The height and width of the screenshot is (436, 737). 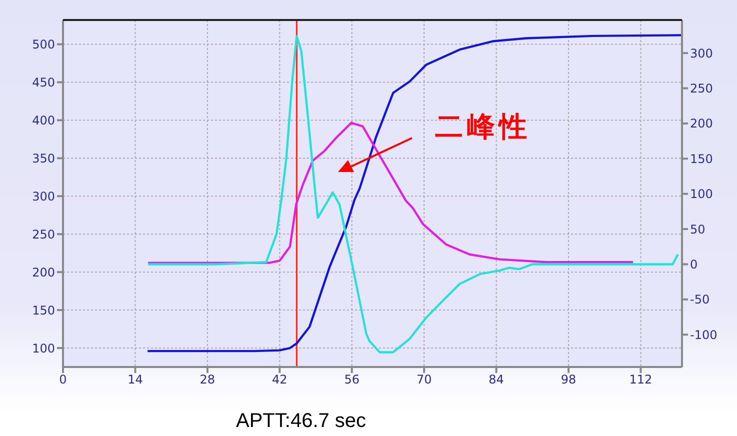 I want to click on x-tick-label: 14, so click(x=135, y=379).